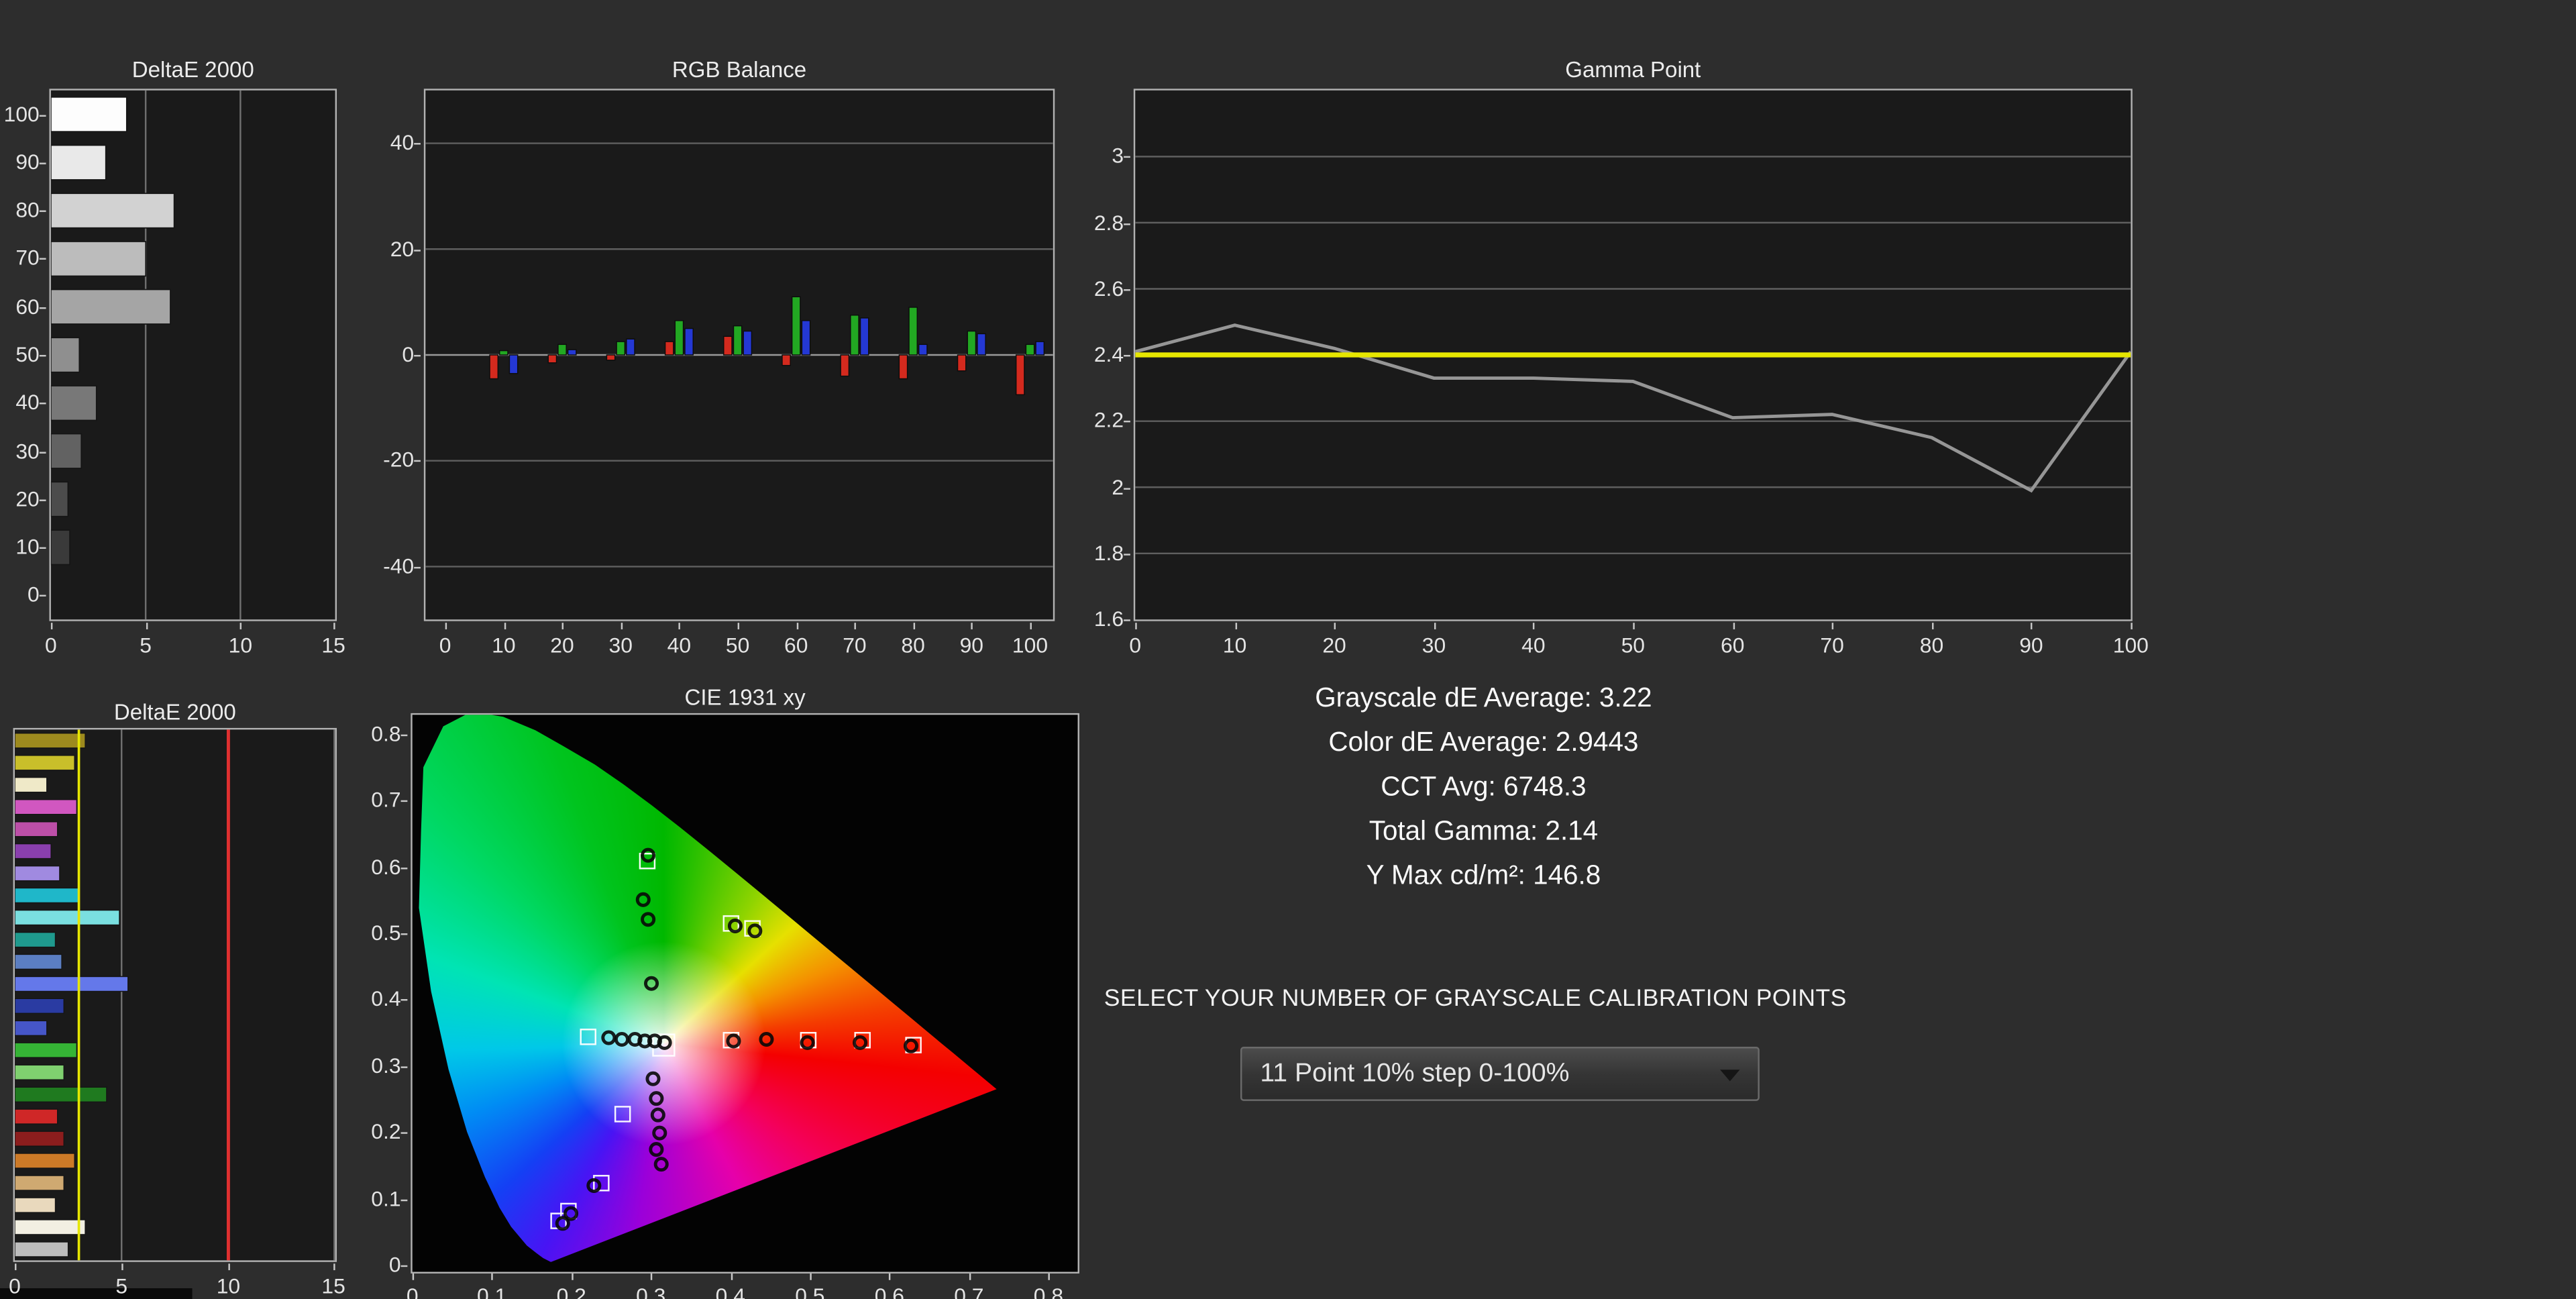  Describe the element at coordinates (1500, 1074) in the screenshot. I see `calibration-points-dropdown: 11 Point 10% step 0-100%` at that location.